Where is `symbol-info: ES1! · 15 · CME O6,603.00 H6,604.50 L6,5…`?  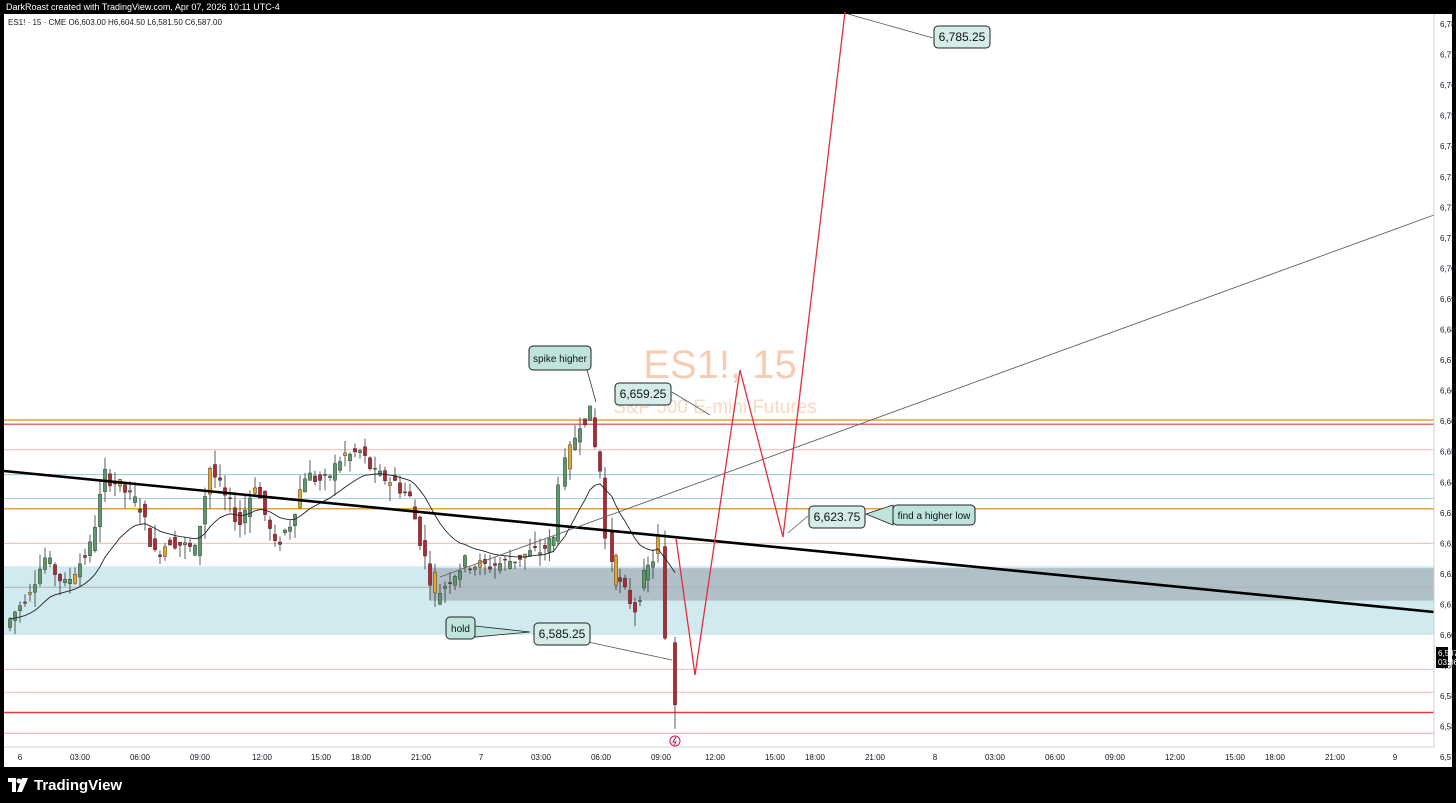 symbol-info: ES1! · 15 · CME O6,603.00 H6,604.50 L6,5… is located at coordinates (115, 22).